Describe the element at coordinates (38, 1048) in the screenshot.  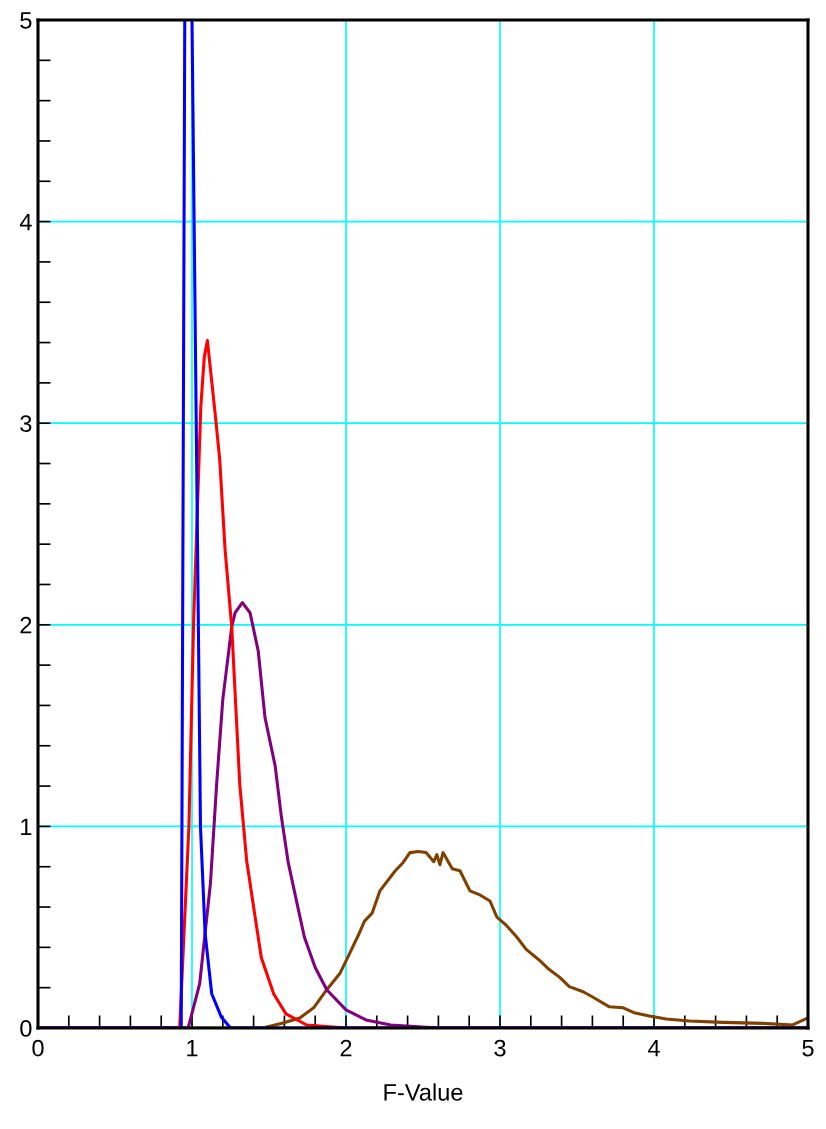
I see `x-tick-label: 0` at that location.